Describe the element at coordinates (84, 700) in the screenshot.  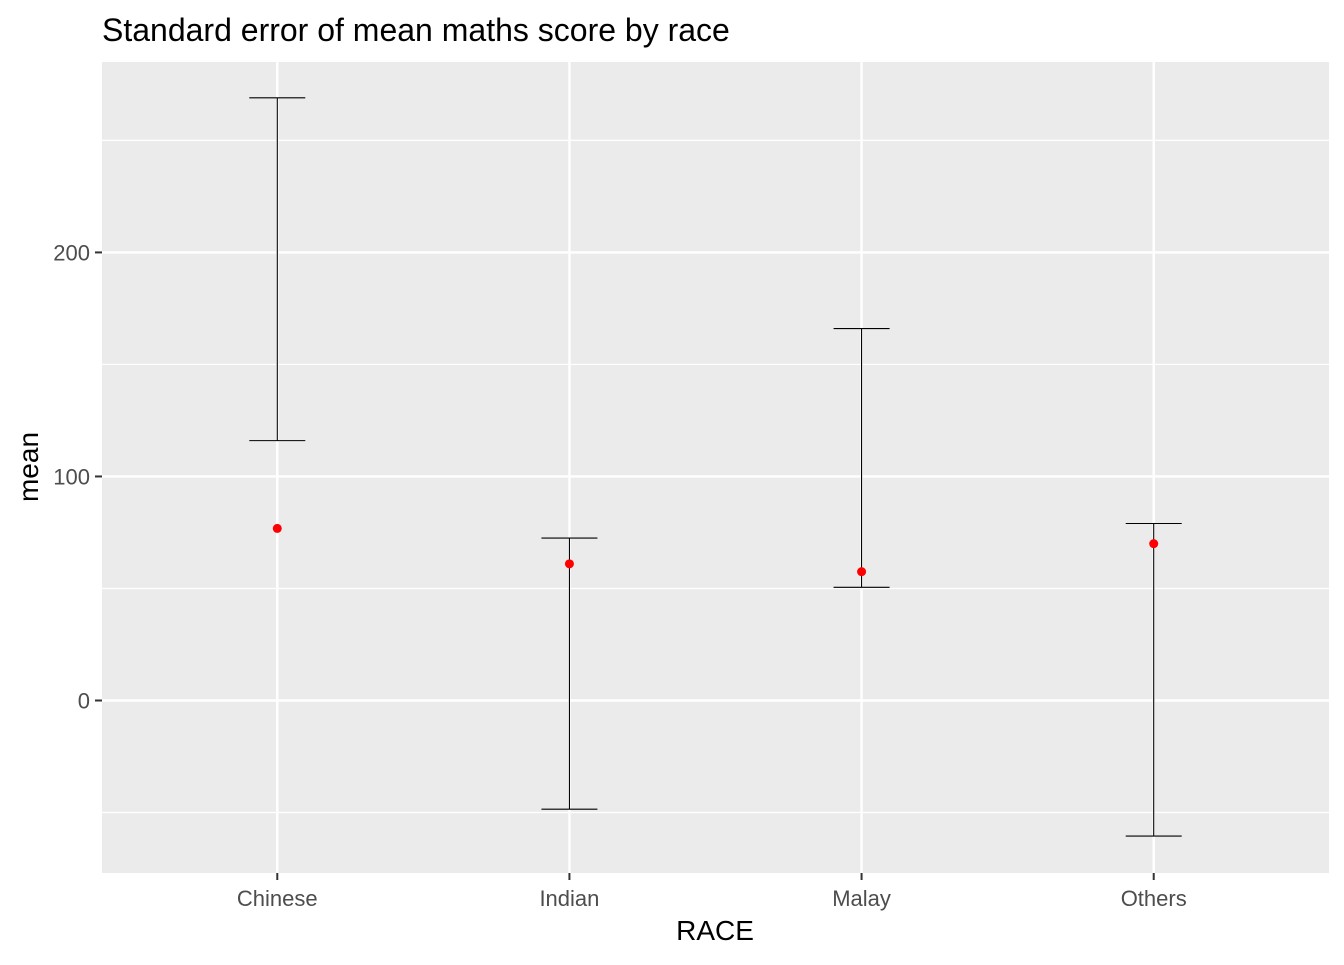
I see `y-tick-label: 0` at that location.